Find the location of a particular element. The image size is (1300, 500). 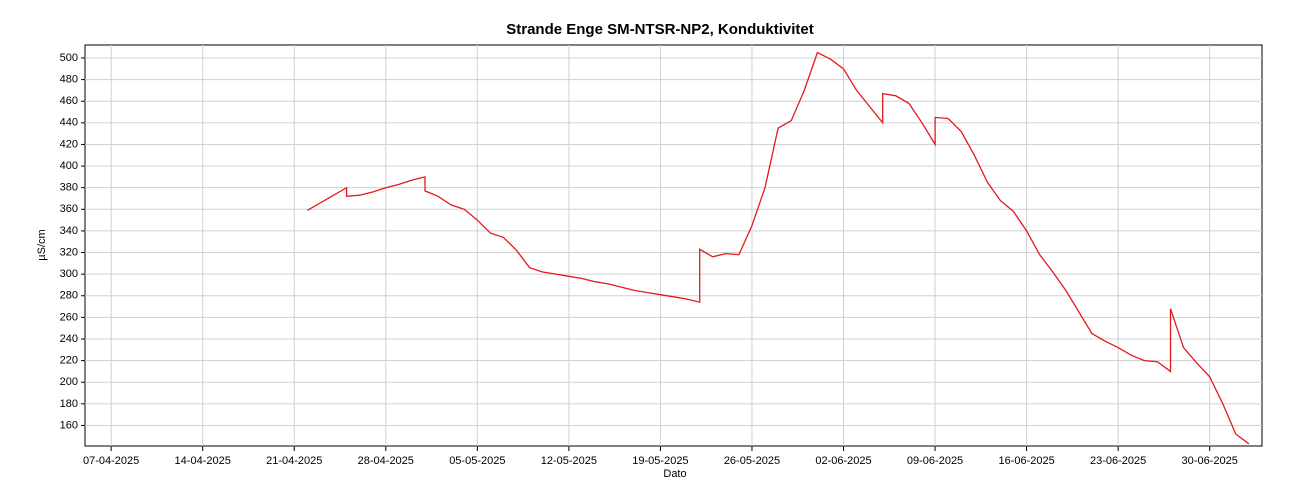

x-tick-label: 19-05-2025 is located at coordinates (660, 461).